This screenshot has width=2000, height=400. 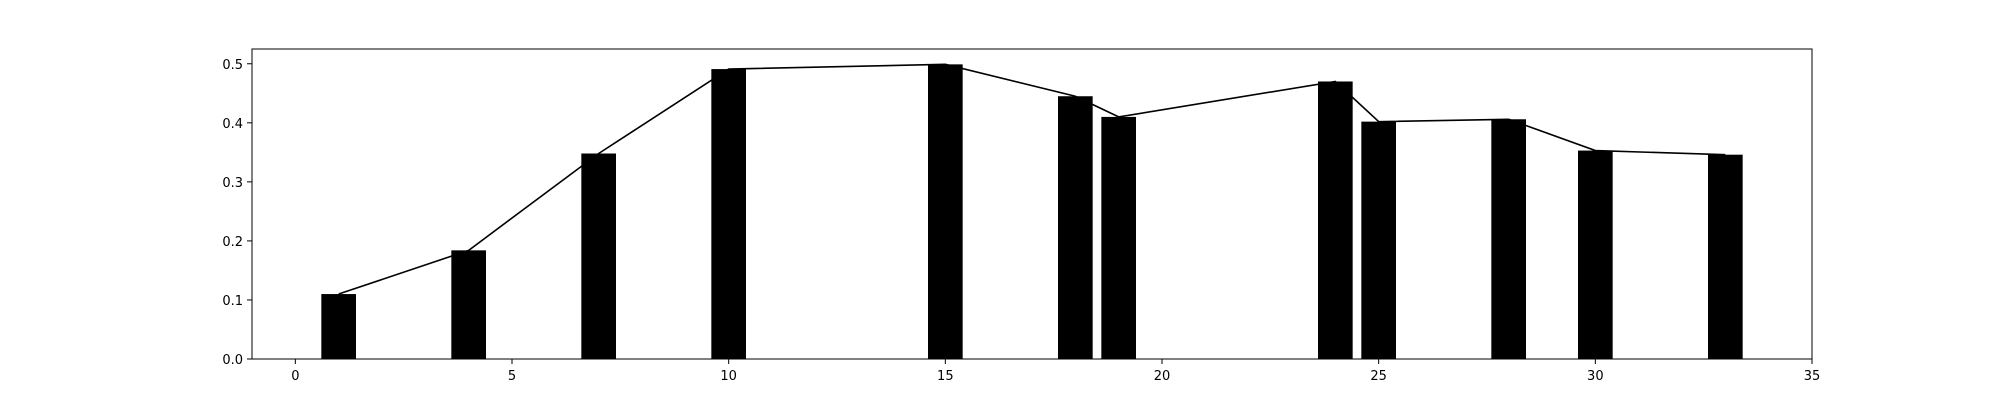 I want to click on y-tick-label: 0.3, so click(x=232, y=183).